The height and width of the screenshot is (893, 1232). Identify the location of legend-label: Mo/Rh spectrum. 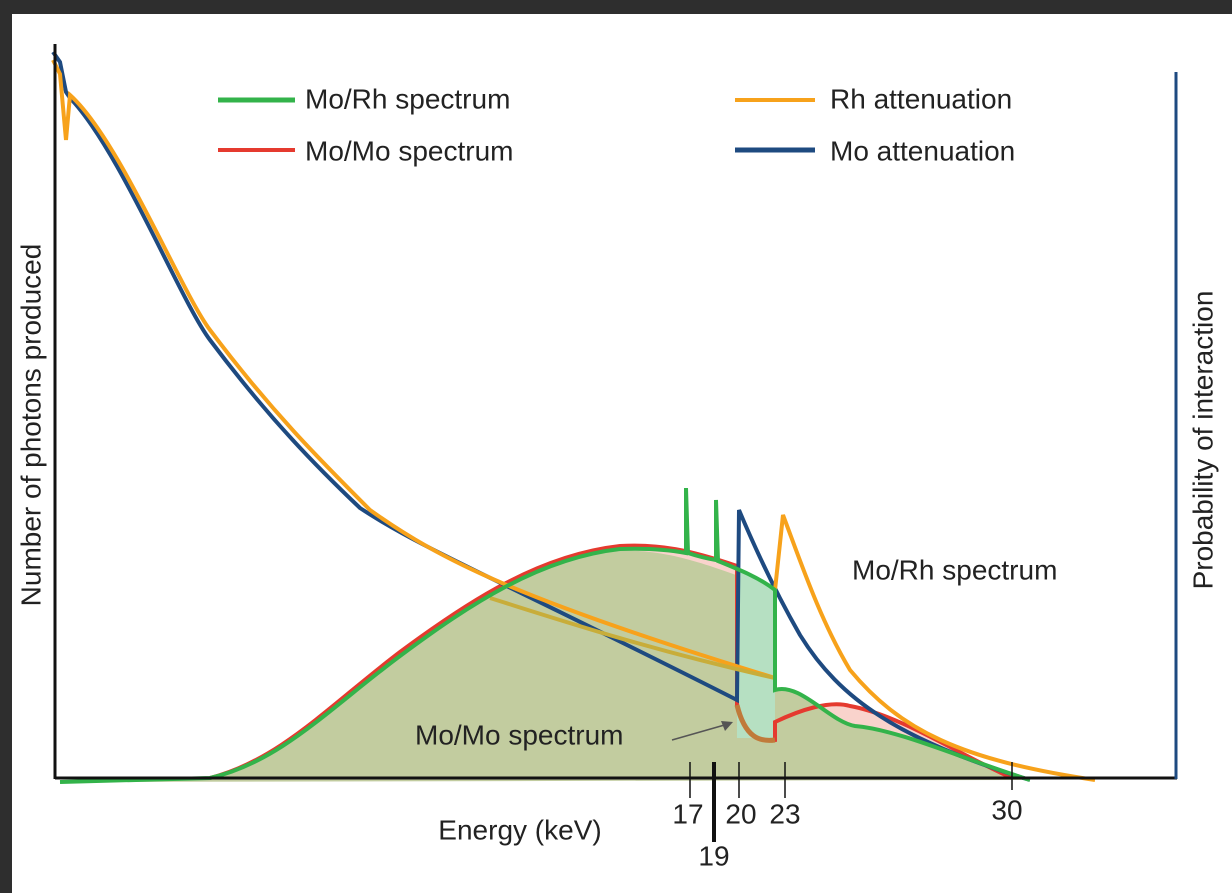
(407, 98).